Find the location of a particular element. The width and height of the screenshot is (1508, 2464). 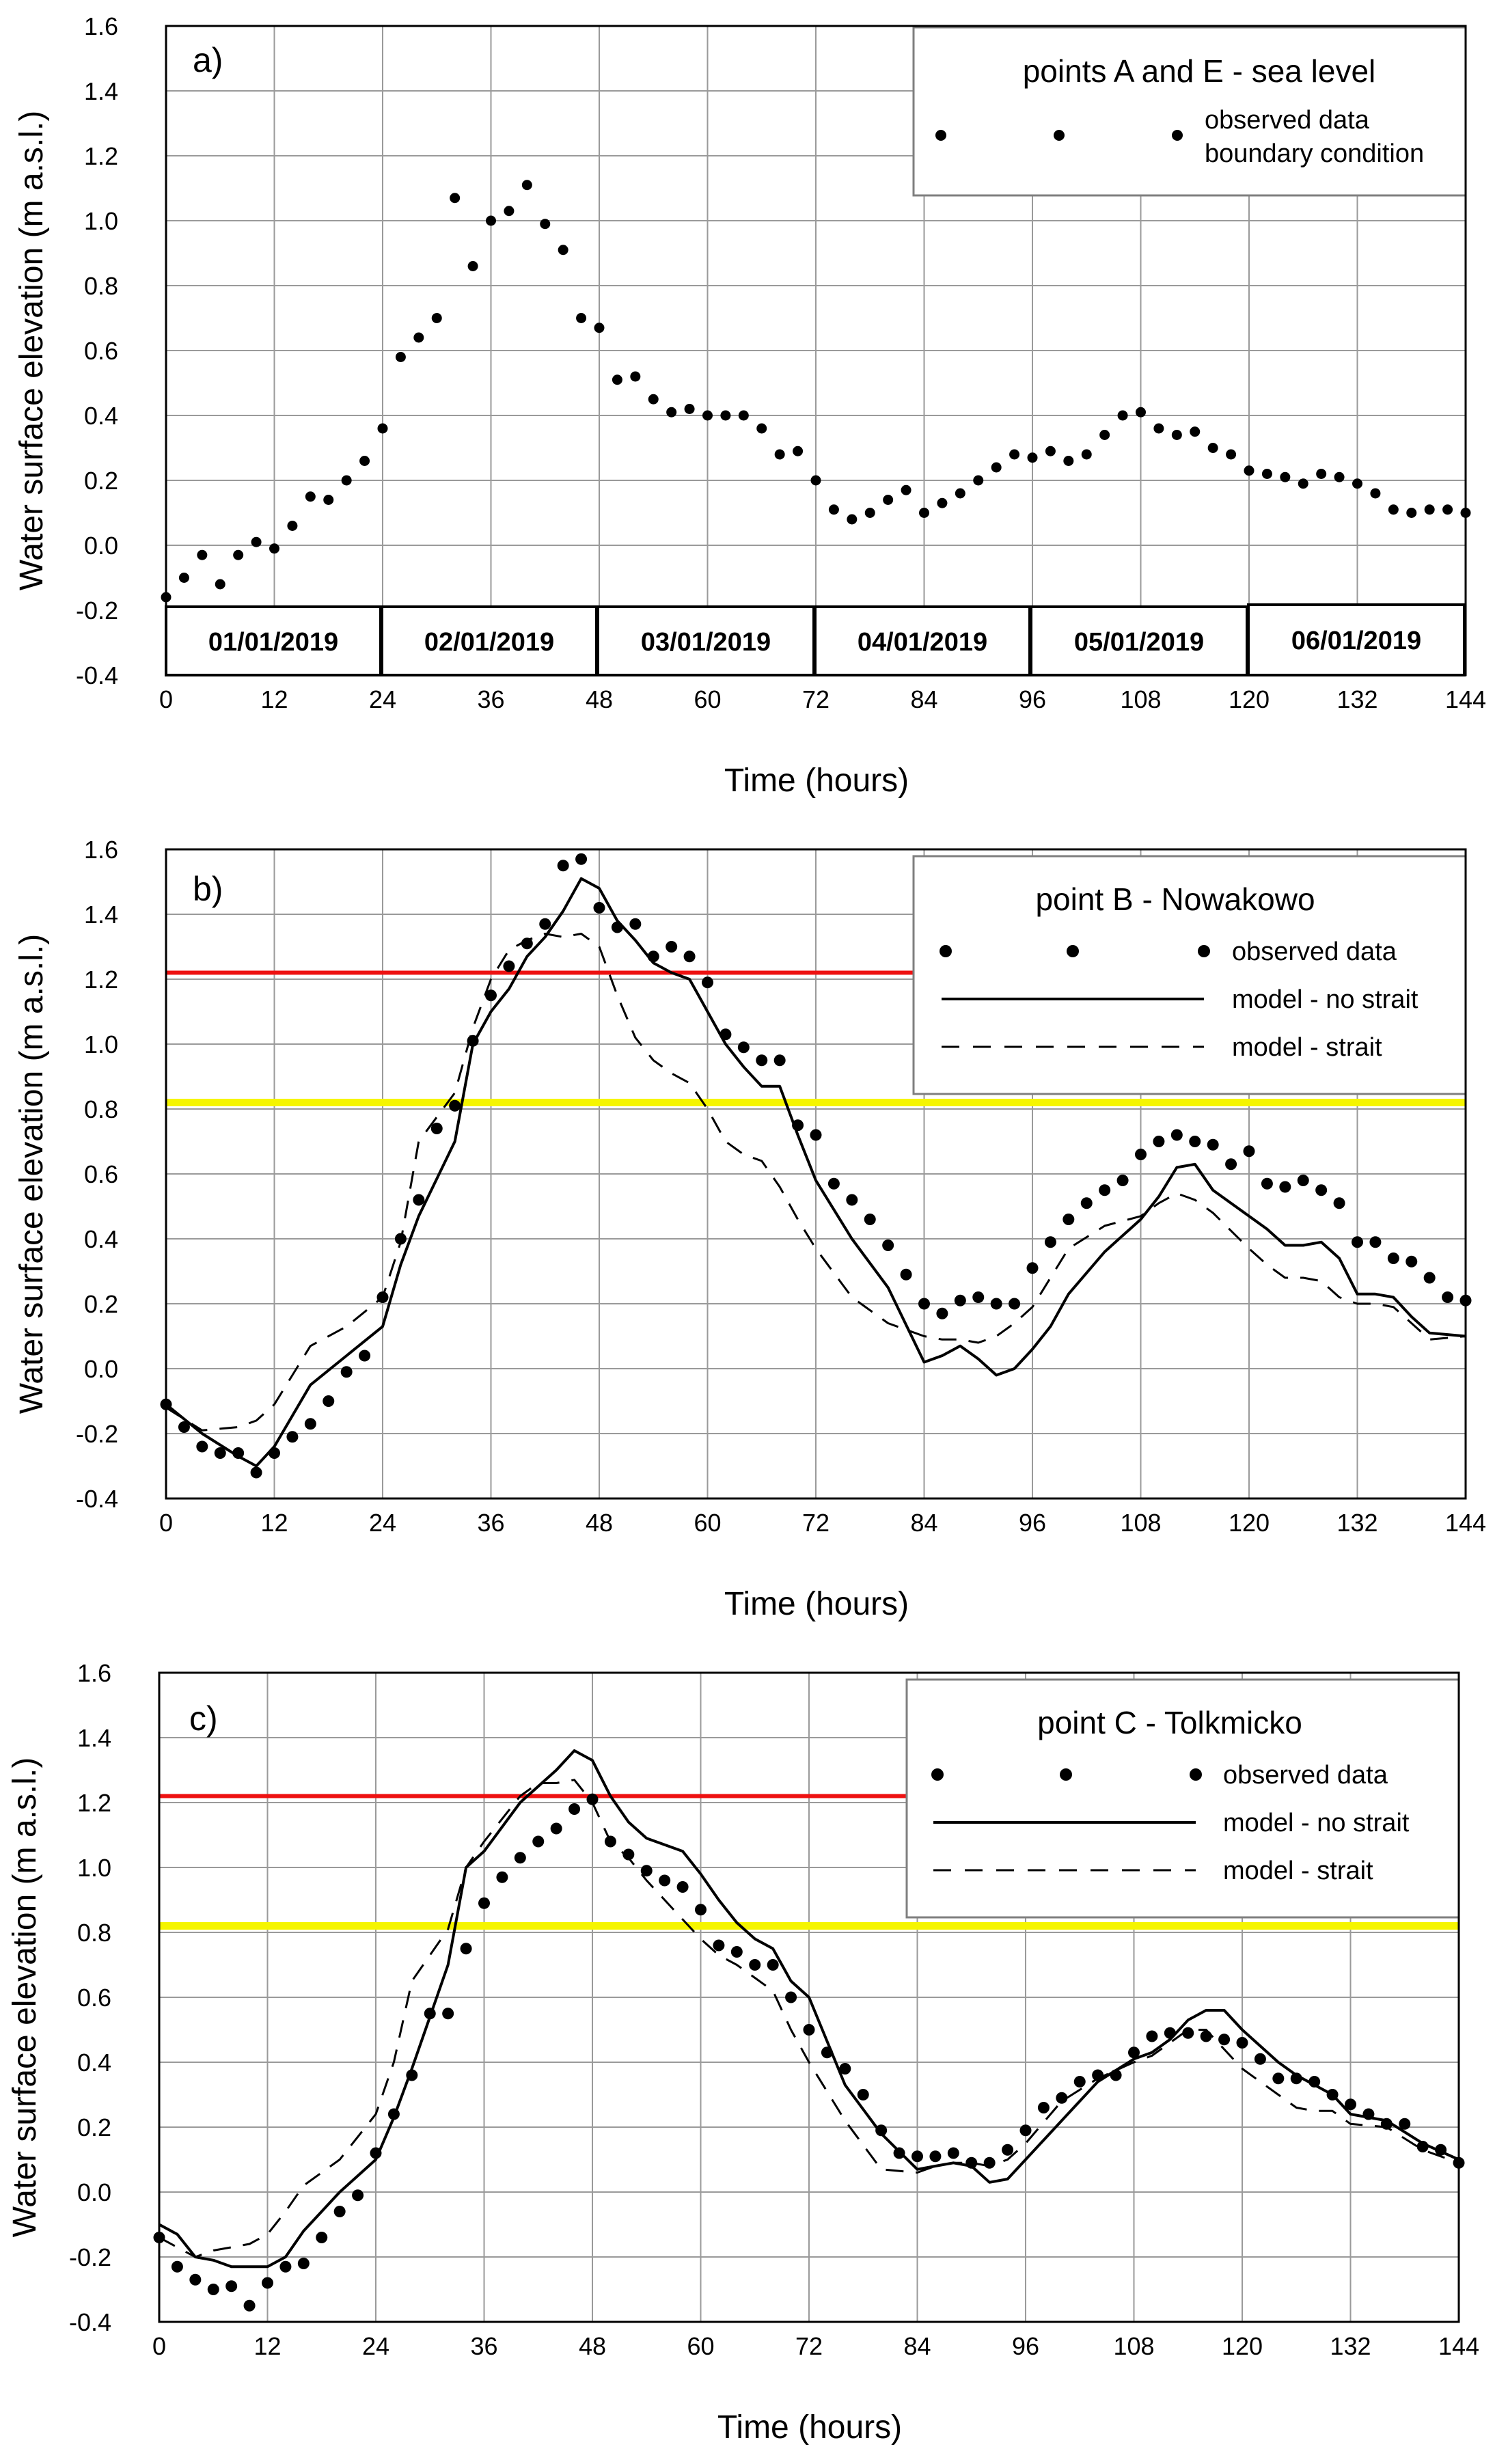

x-tick-label: 72 is located at coordinates (809, 2346).